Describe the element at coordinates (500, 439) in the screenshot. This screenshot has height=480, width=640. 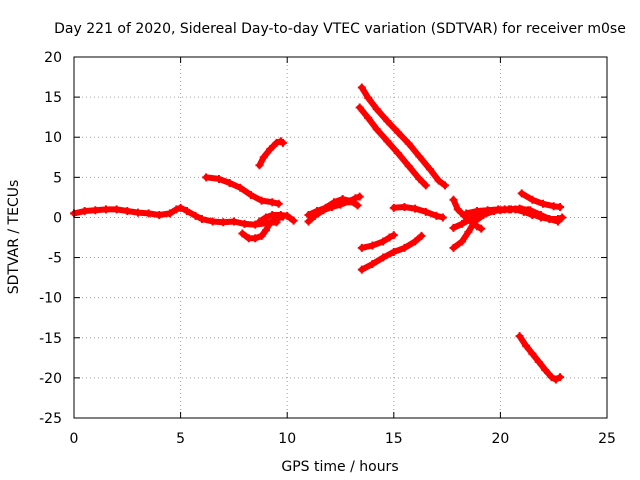
I see `x-tick-label: 20` at that location.